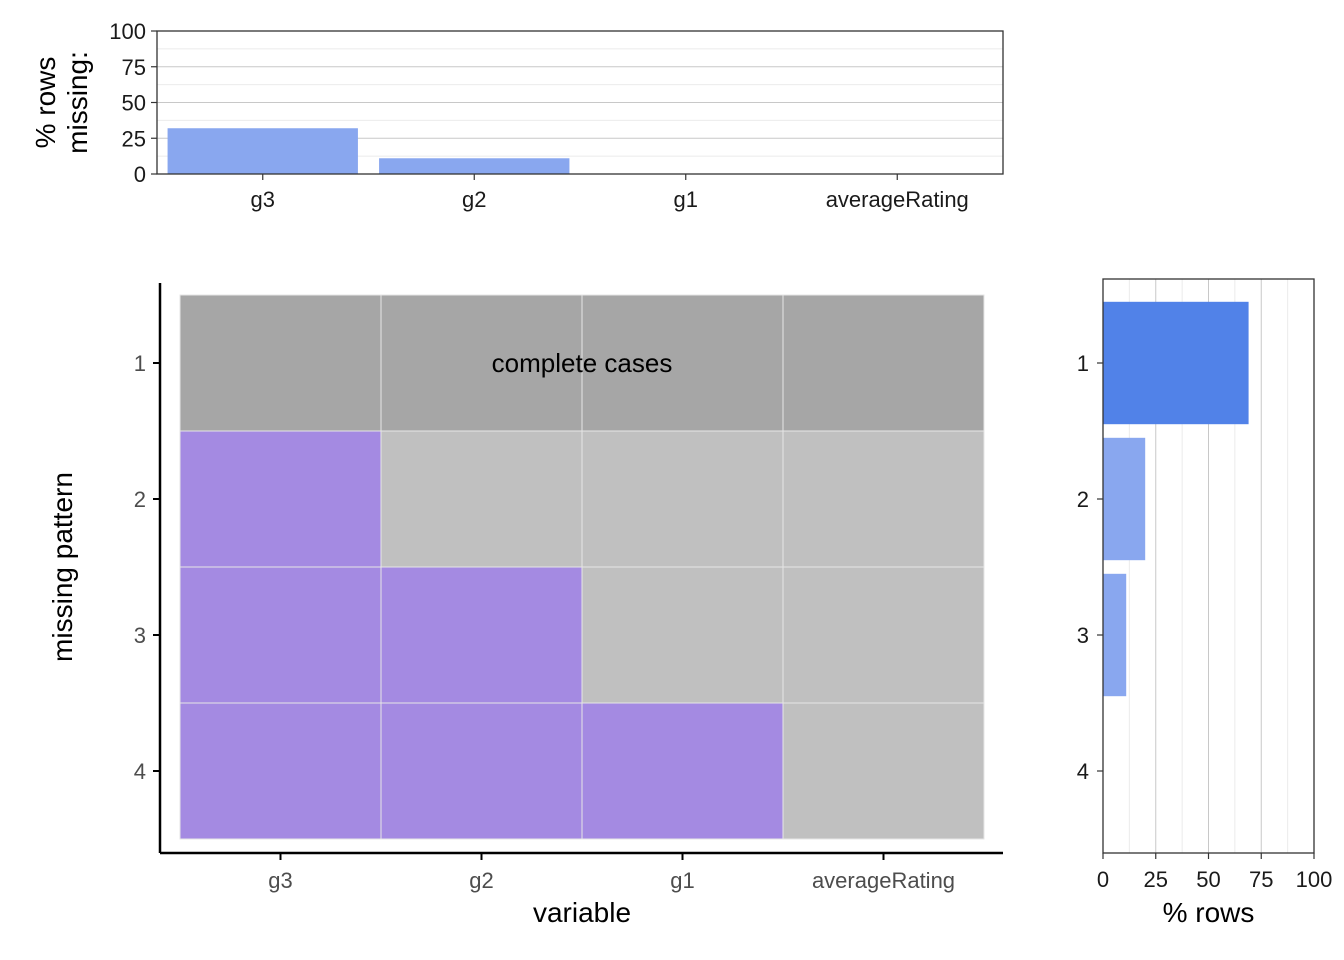 The height and width of the screenshot is (960, 1344). Describe the element at coordinates (474, 199) in the screenshot. I see `top-x-tick-label: g2` at that location.